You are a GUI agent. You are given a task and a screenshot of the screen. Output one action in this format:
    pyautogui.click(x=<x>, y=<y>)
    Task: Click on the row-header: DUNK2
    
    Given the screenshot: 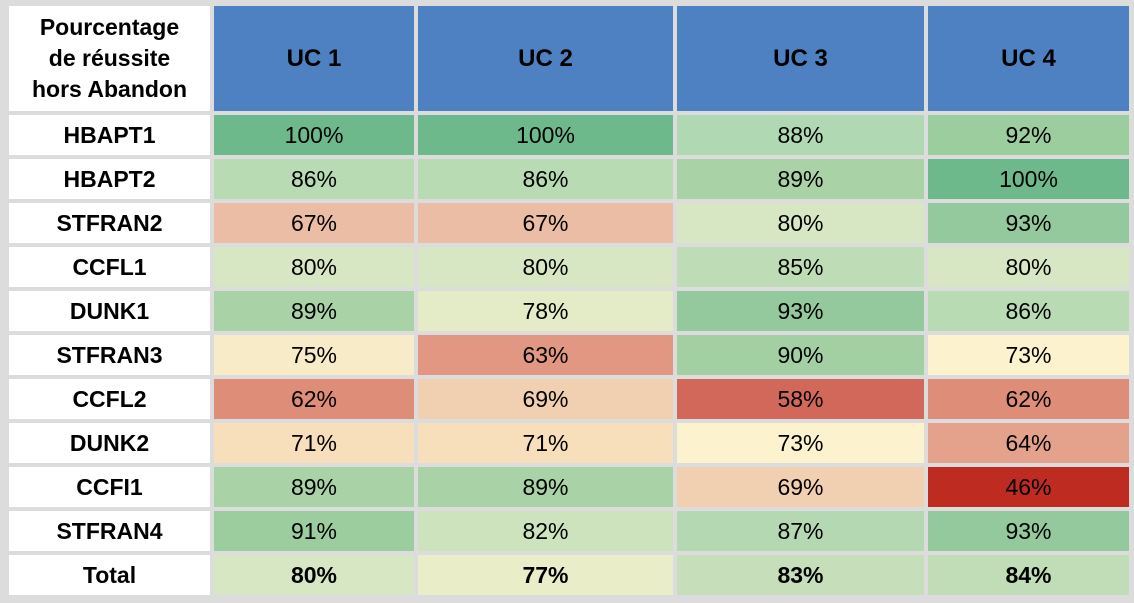 What is the action you would take?
    pyautogui.click(x=109, y=443)
    